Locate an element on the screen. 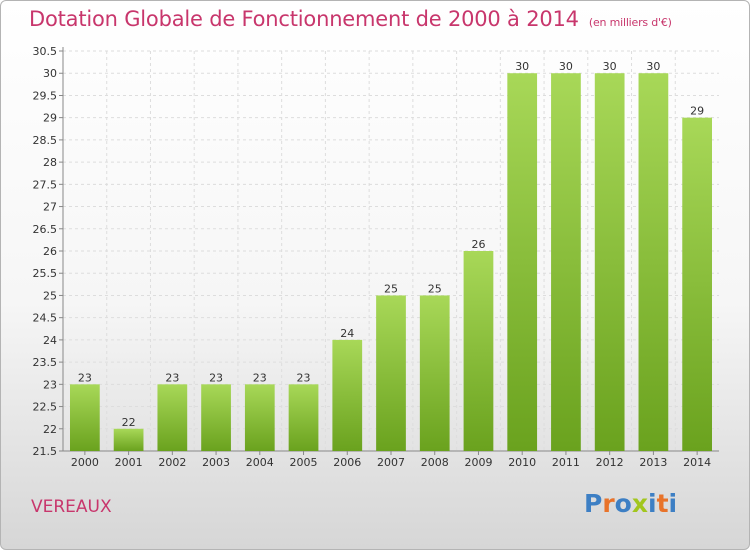  x-tick-label: 2000 is located at coordinates (85, 462).